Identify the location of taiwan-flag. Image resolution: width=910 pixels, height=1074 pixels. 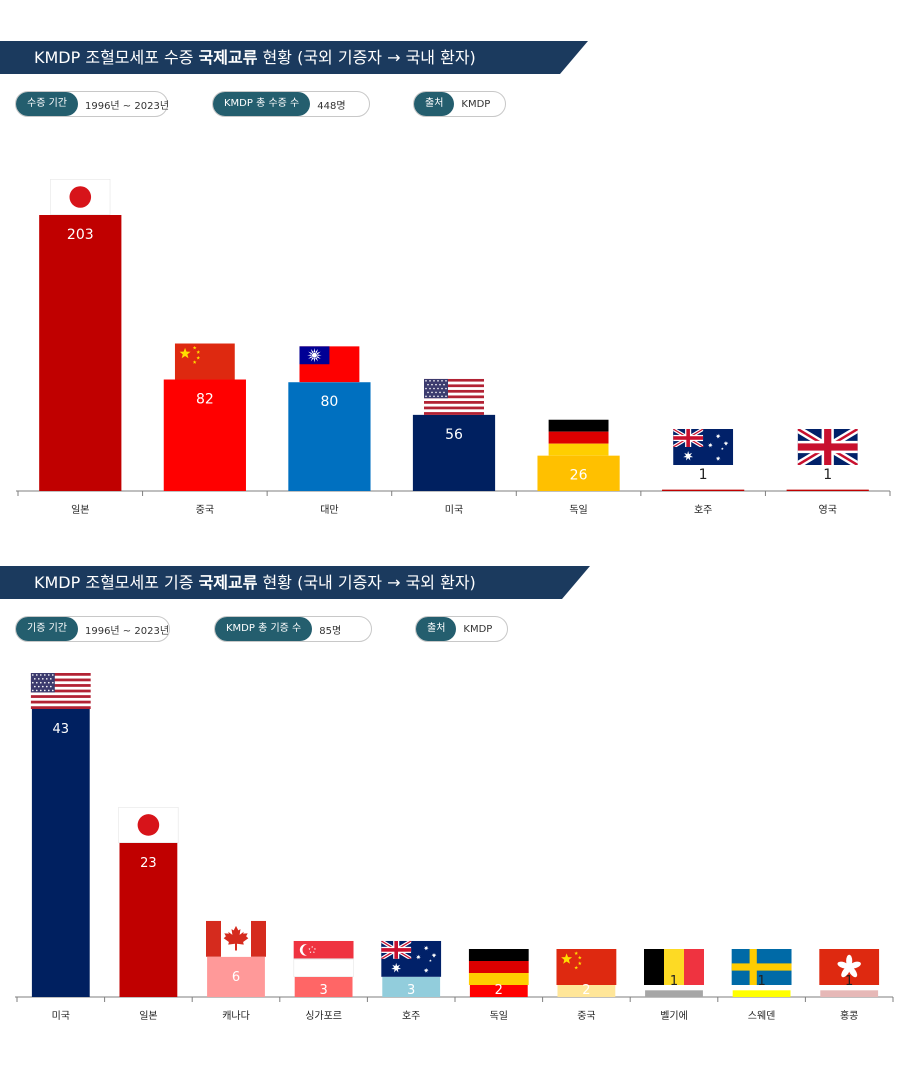
(329, 364).